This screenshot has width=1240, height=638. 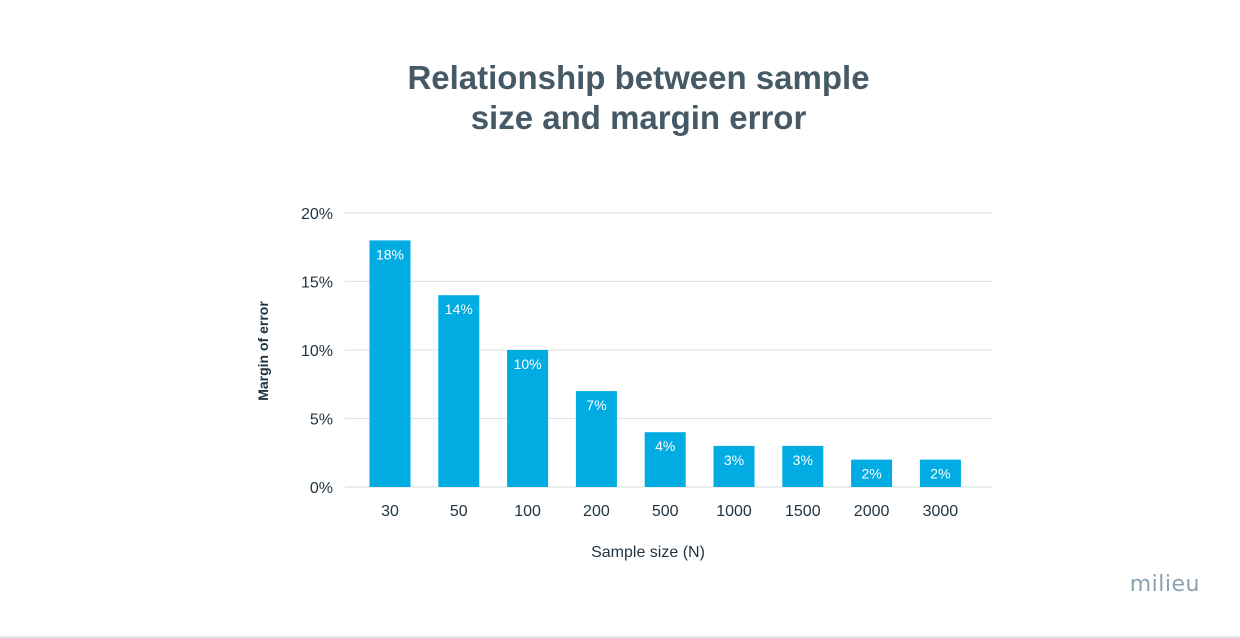 What do you see at coordinates (317, 283) in the screenshot?
I see `y-tick-label: 15%` at bounding box center [317, 283].